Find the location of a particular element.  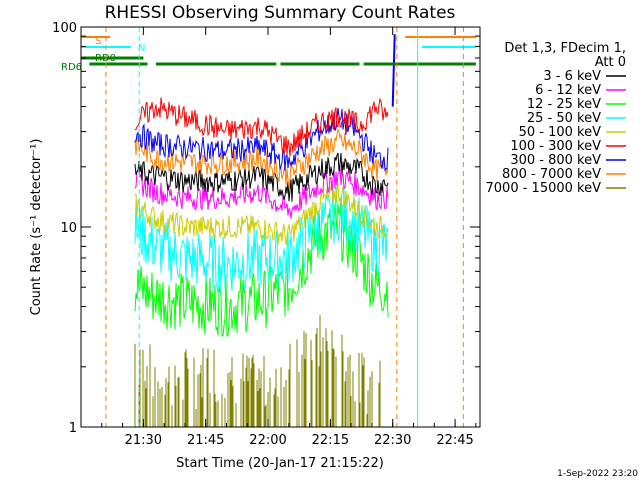

legend-label: 3 - 6 keV is located at coordinates (572, 76).